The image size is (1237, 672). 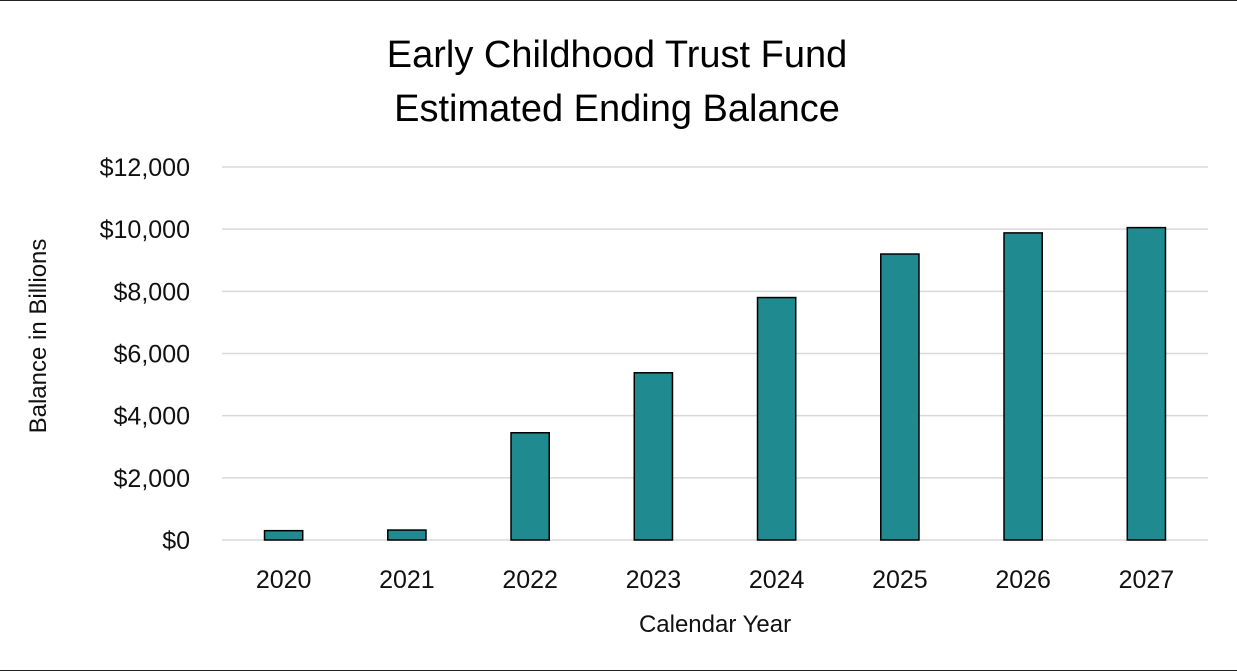 What do you see at coordinates (1023, 386) in the screenshot?
I see `bar-2026` at bounding box center [1023, 386].